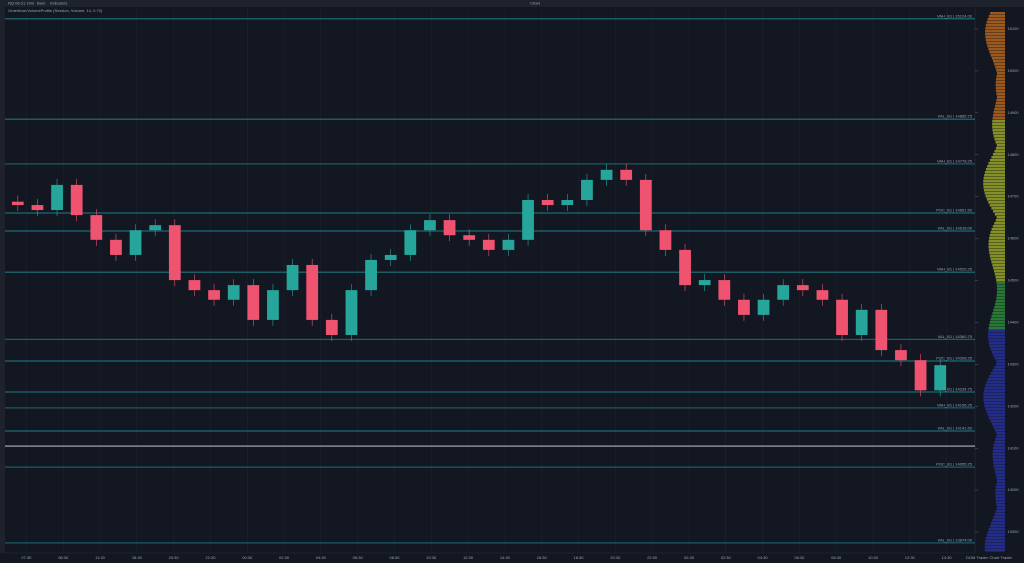 The image size is (1024, 563). What do you see at coordinates (431, 557) in the screenshot?
I see `time-label: 10:30` at bounding box center [431, 557].